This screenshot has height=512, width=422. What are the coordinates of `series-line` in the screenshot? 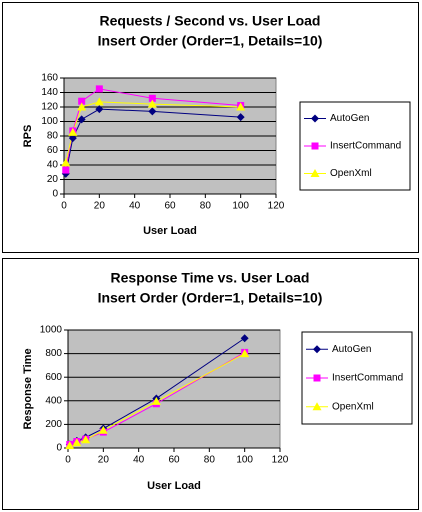 It's located at (153, 141).